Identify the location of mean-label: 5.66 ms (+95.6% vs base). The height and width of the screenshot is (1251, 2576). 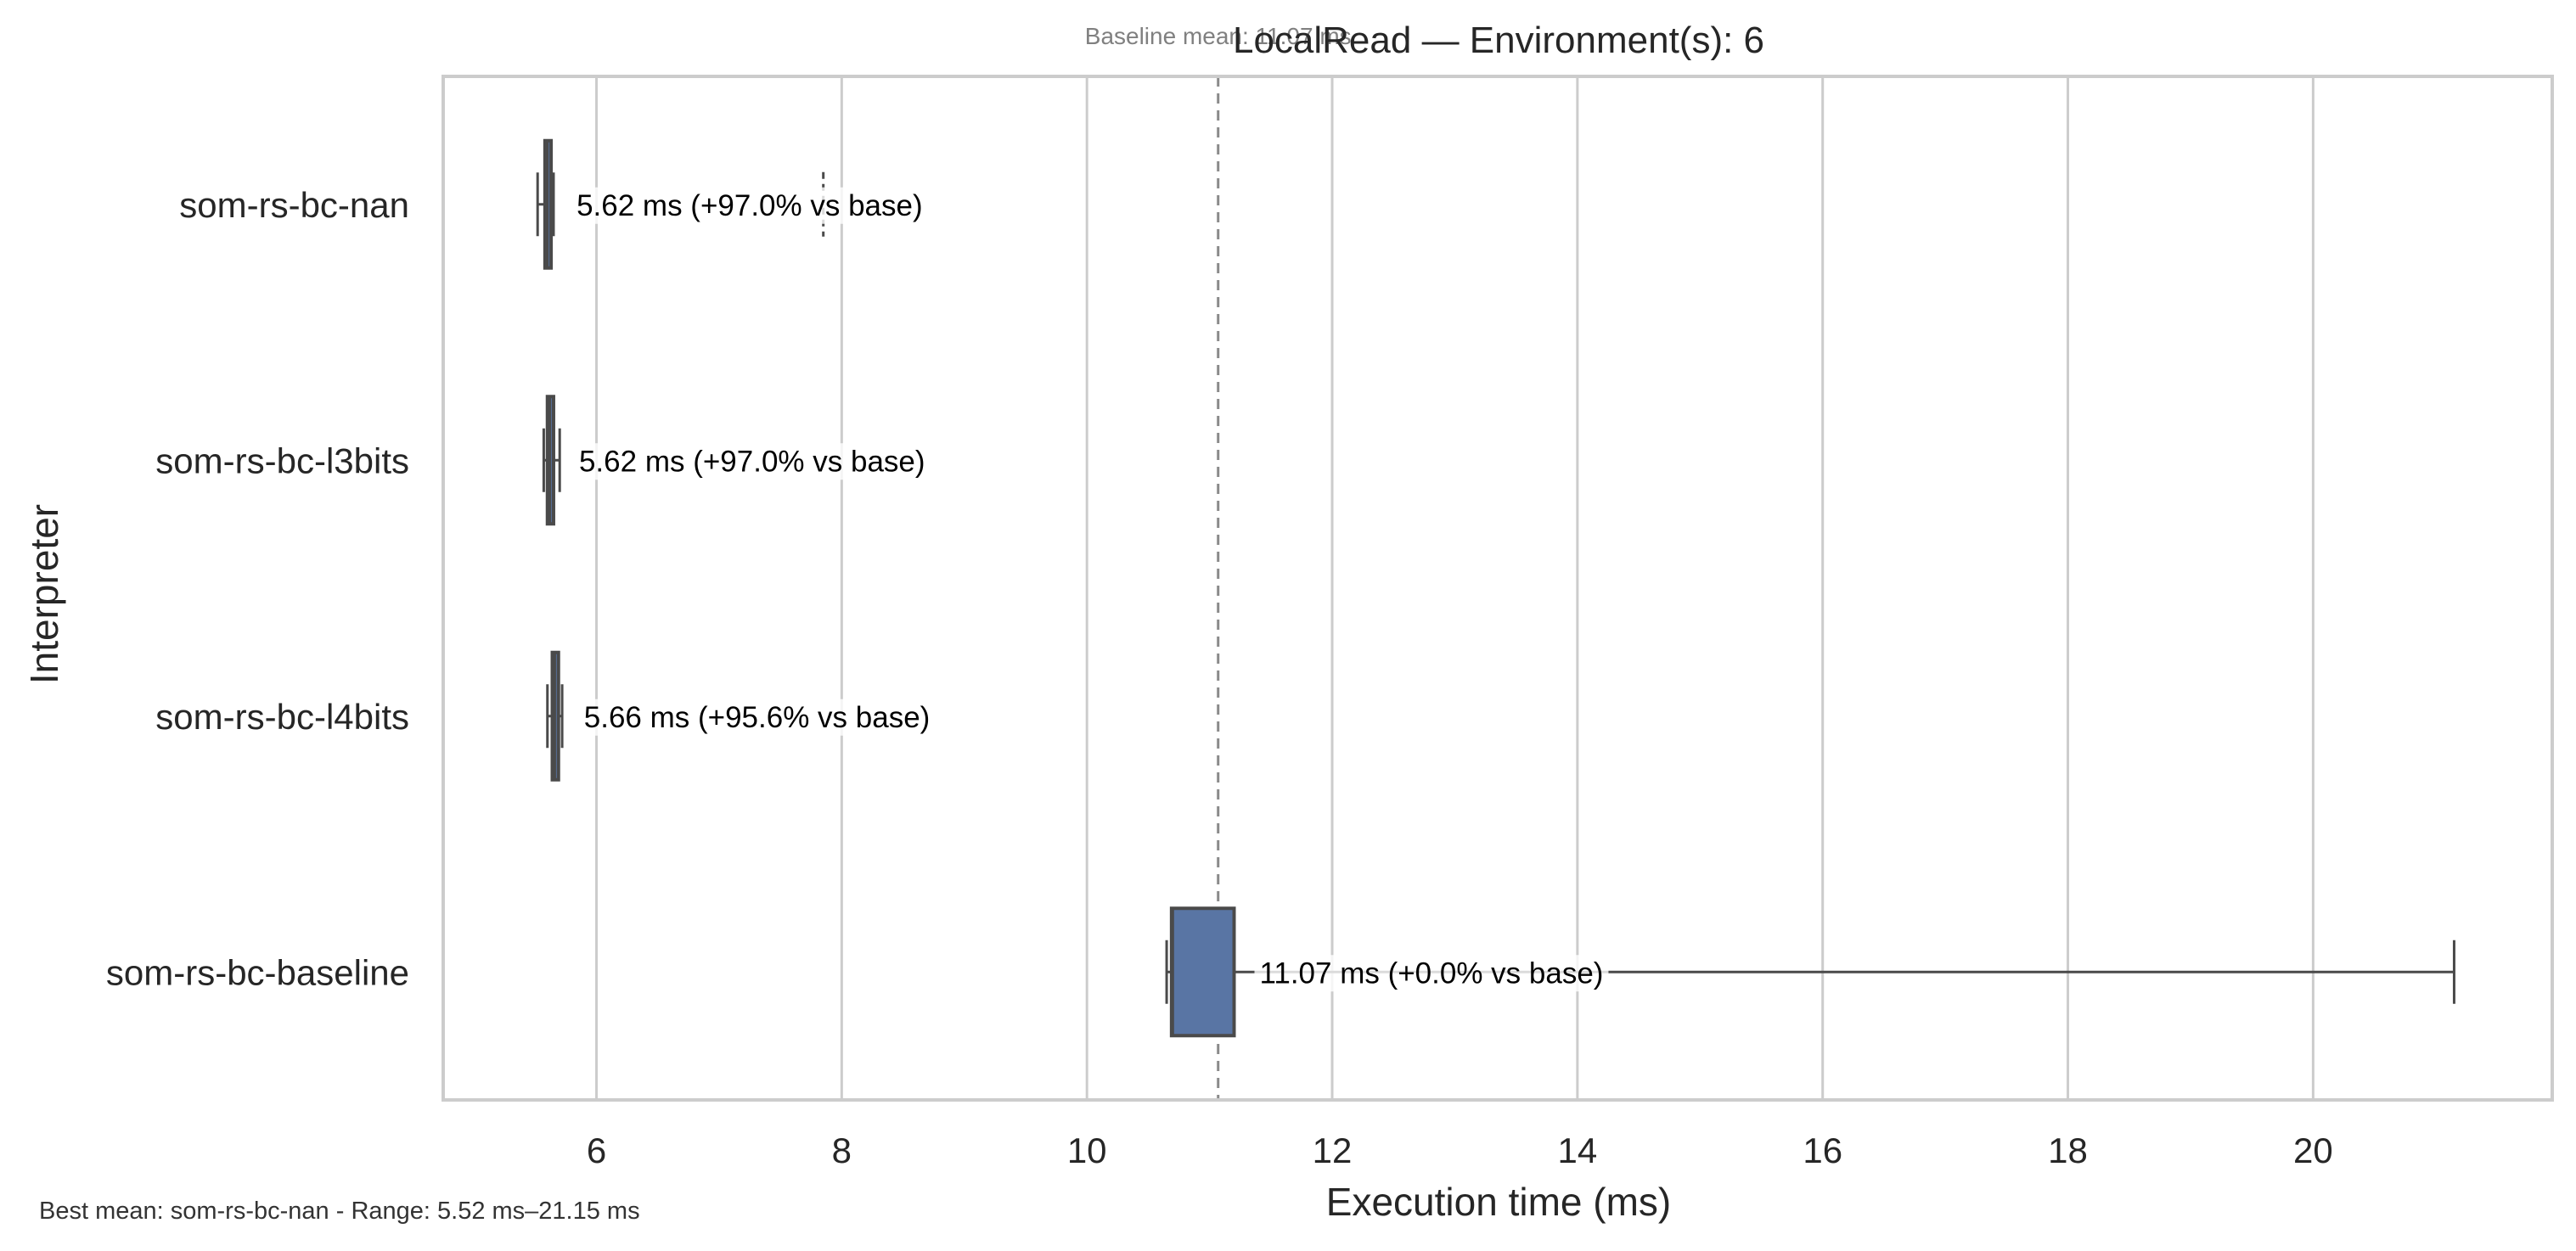
(757, 717).